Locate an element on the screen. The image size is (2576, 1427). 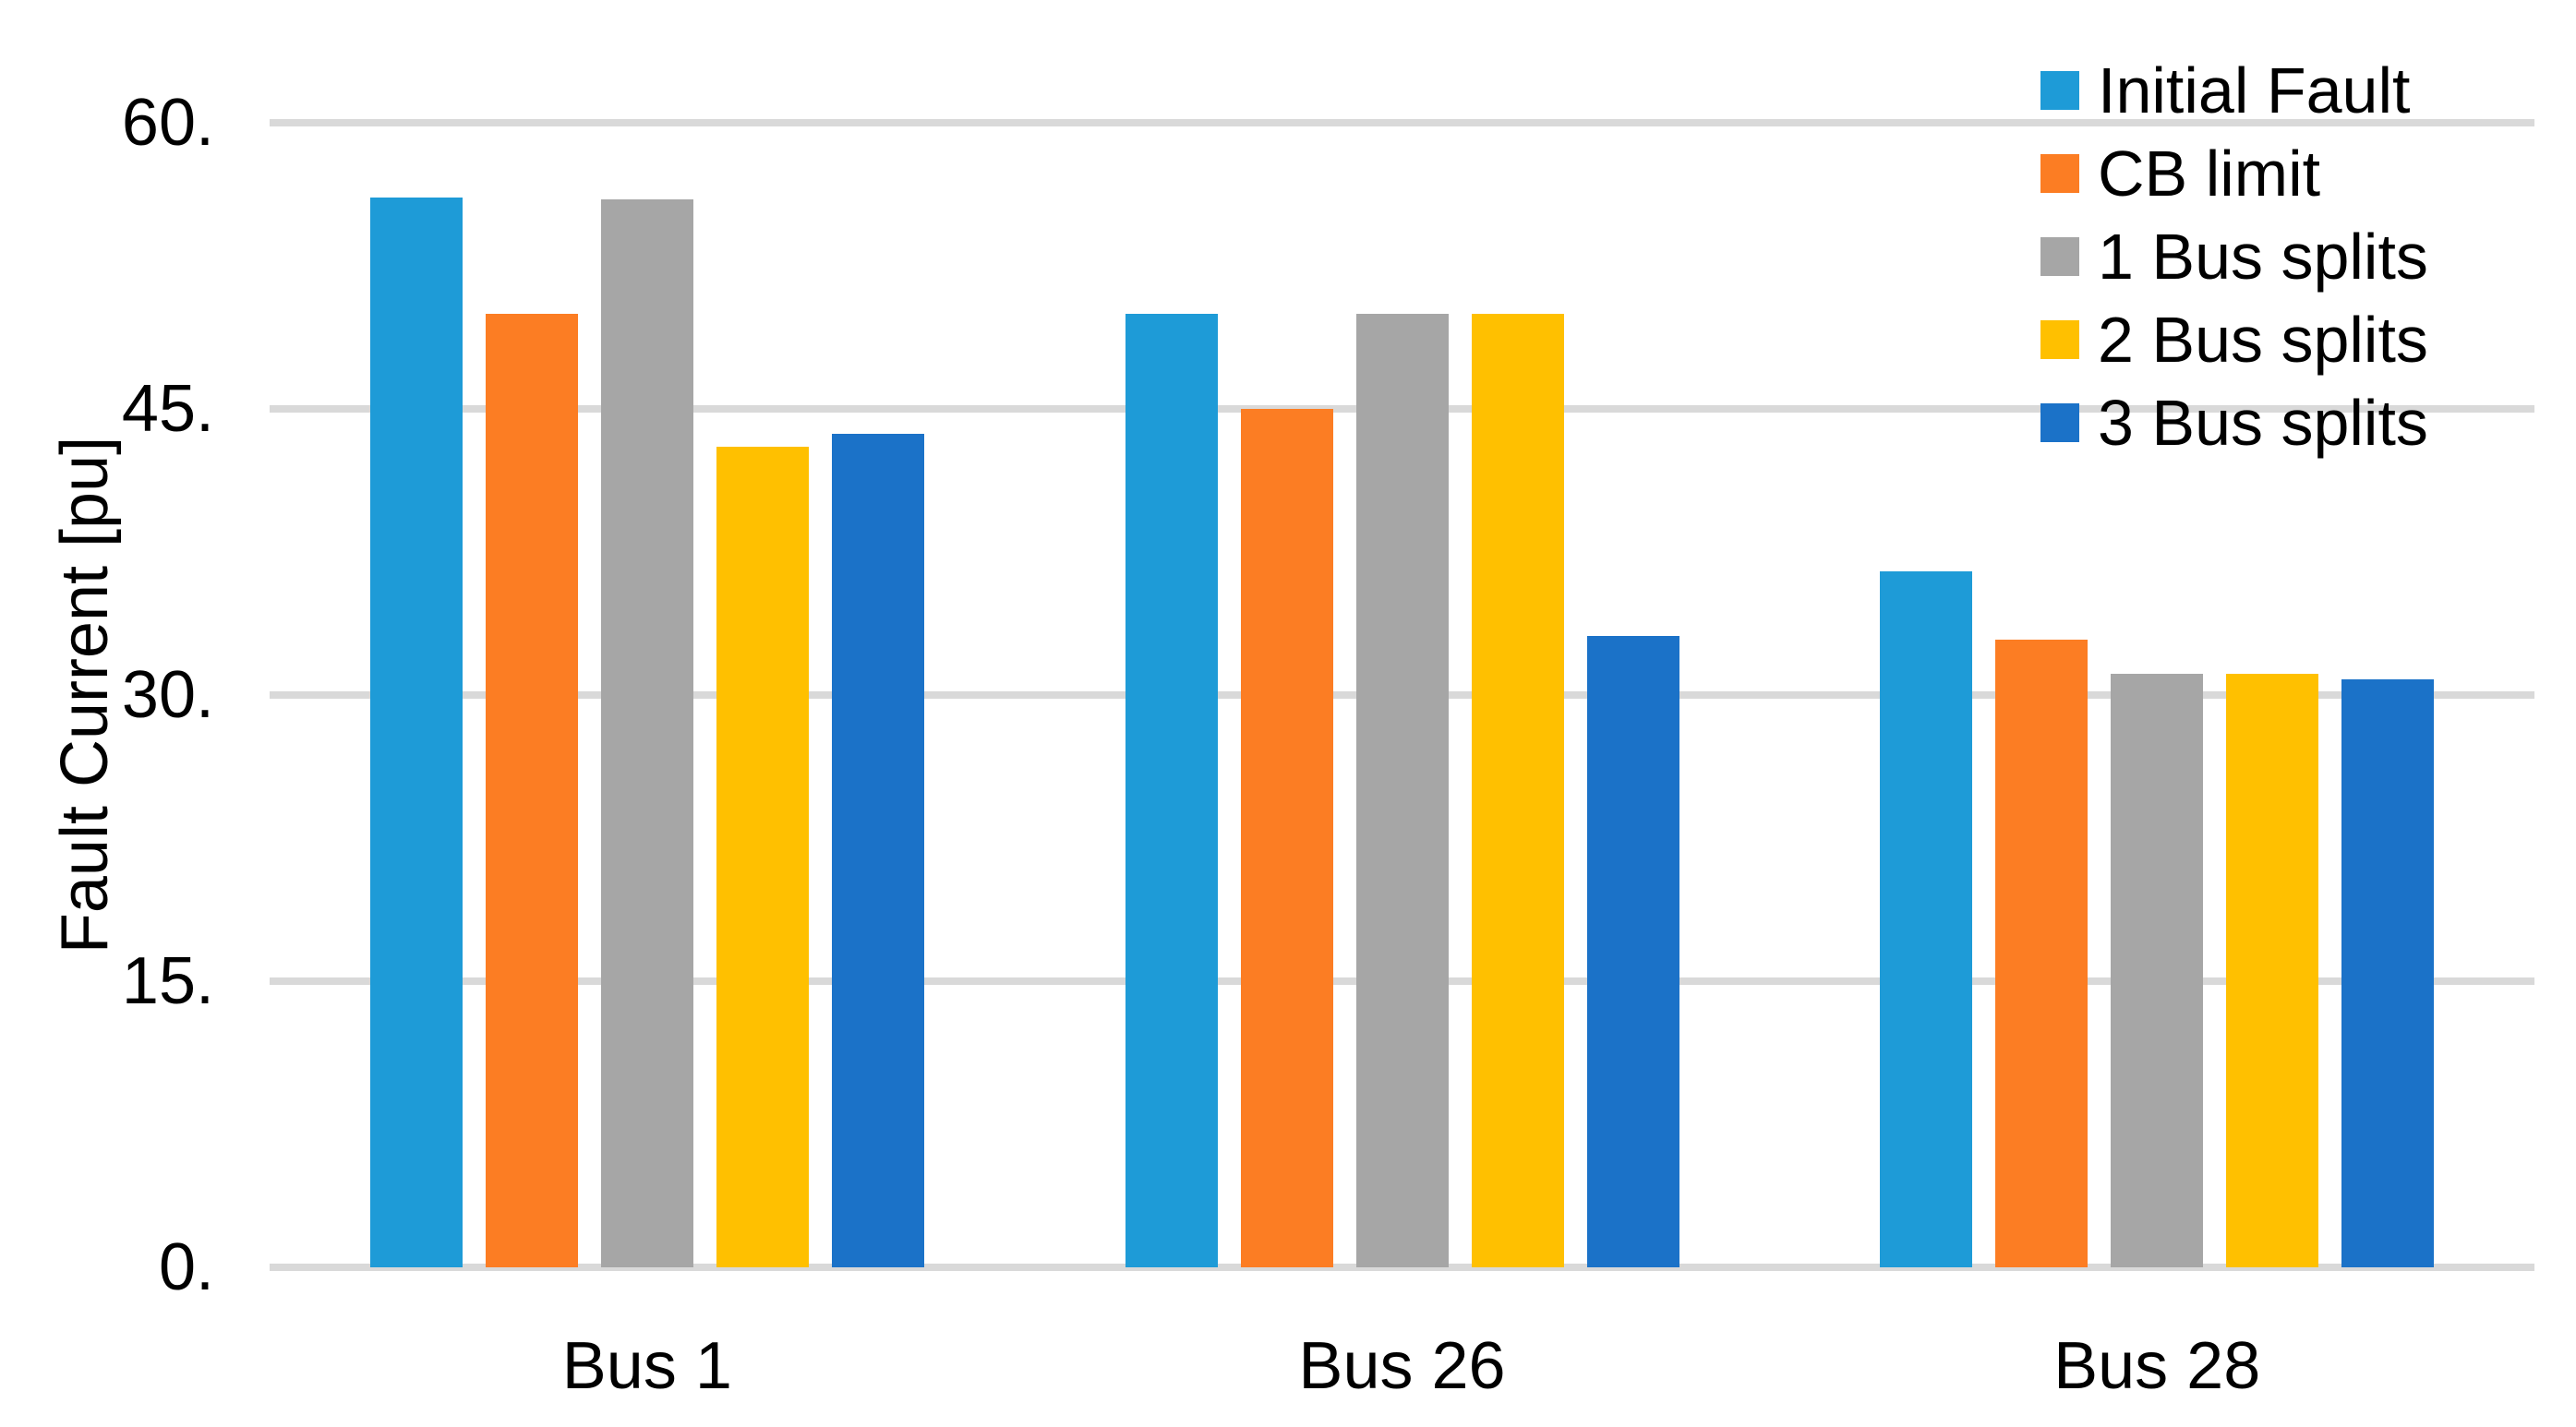
y-axis-title: Fault Current [pu] is located at coordinates (85, 695).